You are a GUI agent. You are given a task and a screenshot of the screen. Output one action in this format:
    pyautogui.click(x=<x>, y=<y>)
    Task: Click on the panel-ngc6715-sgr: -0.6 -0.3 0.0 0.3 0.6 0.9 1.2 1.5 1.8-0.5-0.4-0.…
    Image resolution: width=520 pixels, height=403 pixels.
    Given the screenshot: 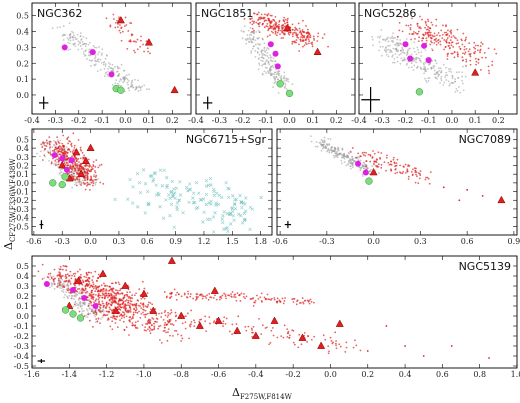 What is the action you would take?
    pyautogui.click(x=143, y=187)
    